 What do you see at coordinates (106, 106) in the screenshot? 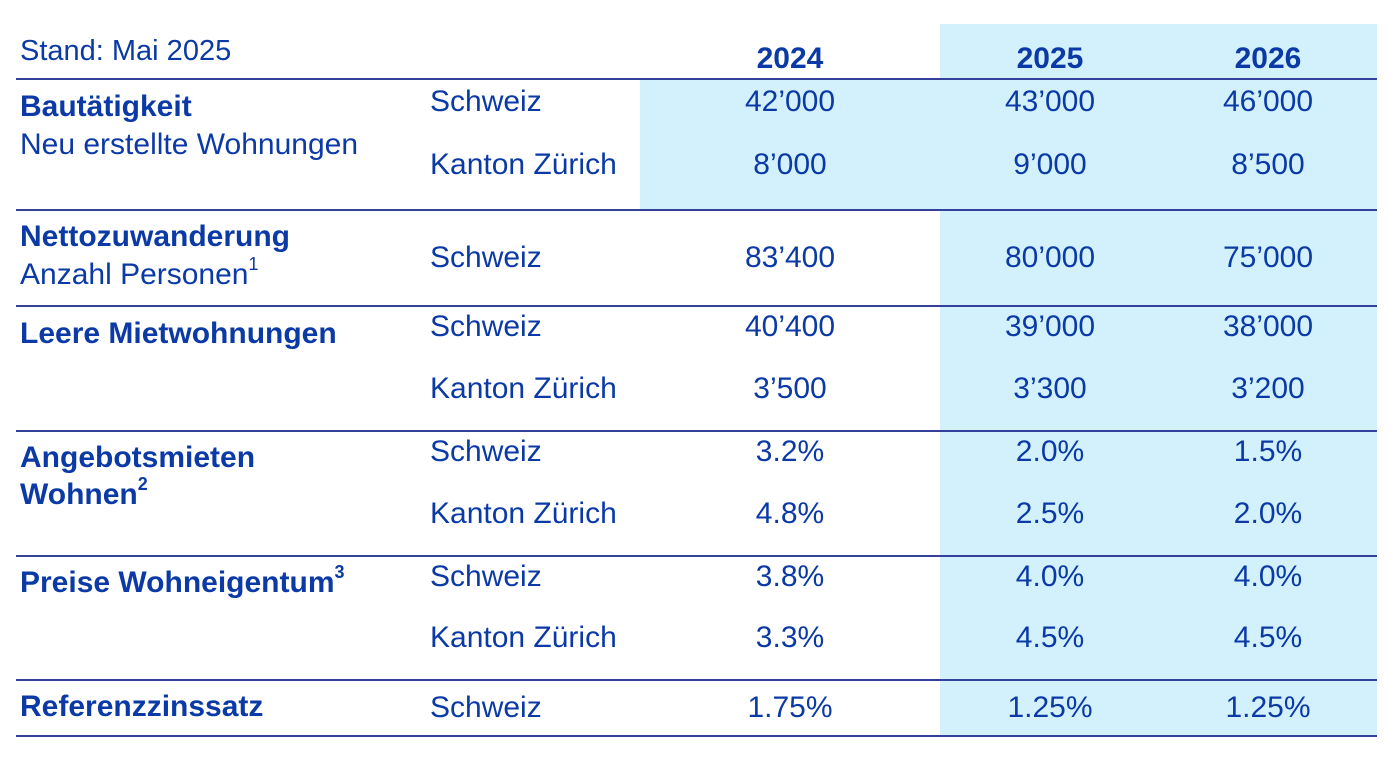
I see `section-title: Bautätigkeit` at bounding box center [106, 106].